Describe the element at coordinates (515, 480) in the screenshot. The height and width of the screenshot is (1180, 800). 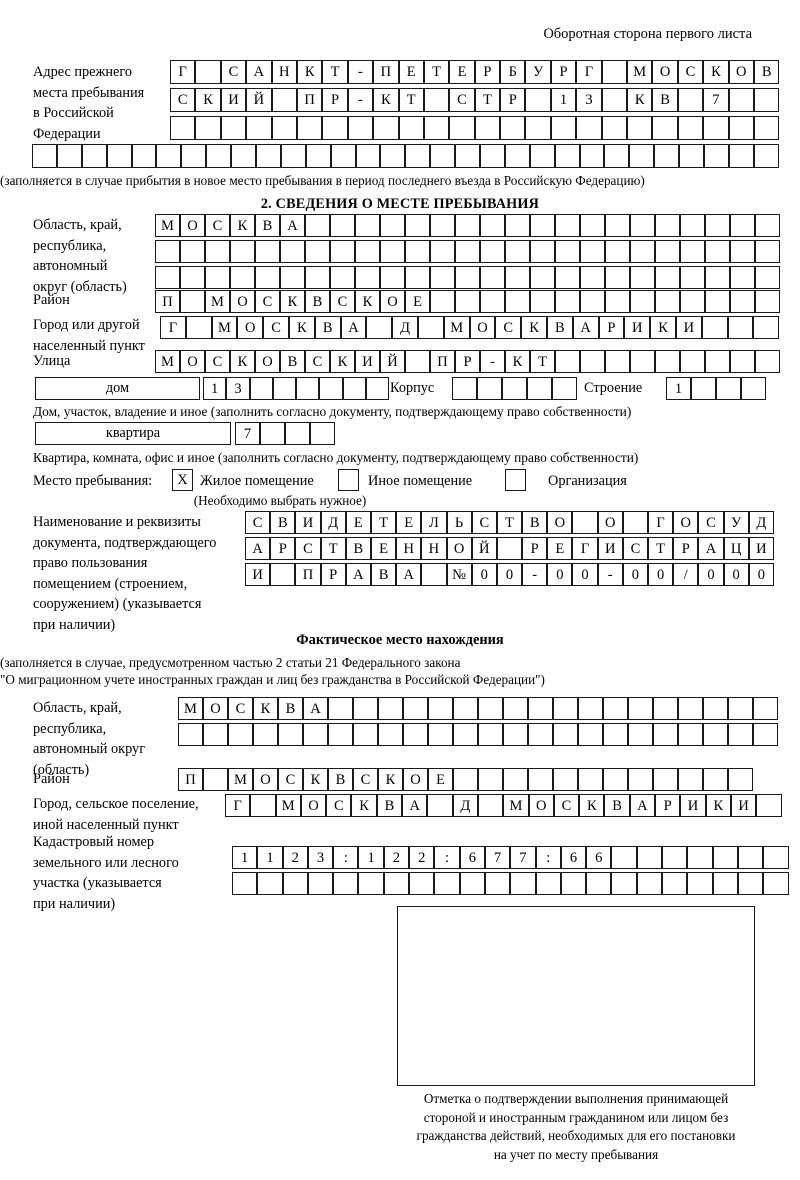
I see `checkbox-organization` at that location.